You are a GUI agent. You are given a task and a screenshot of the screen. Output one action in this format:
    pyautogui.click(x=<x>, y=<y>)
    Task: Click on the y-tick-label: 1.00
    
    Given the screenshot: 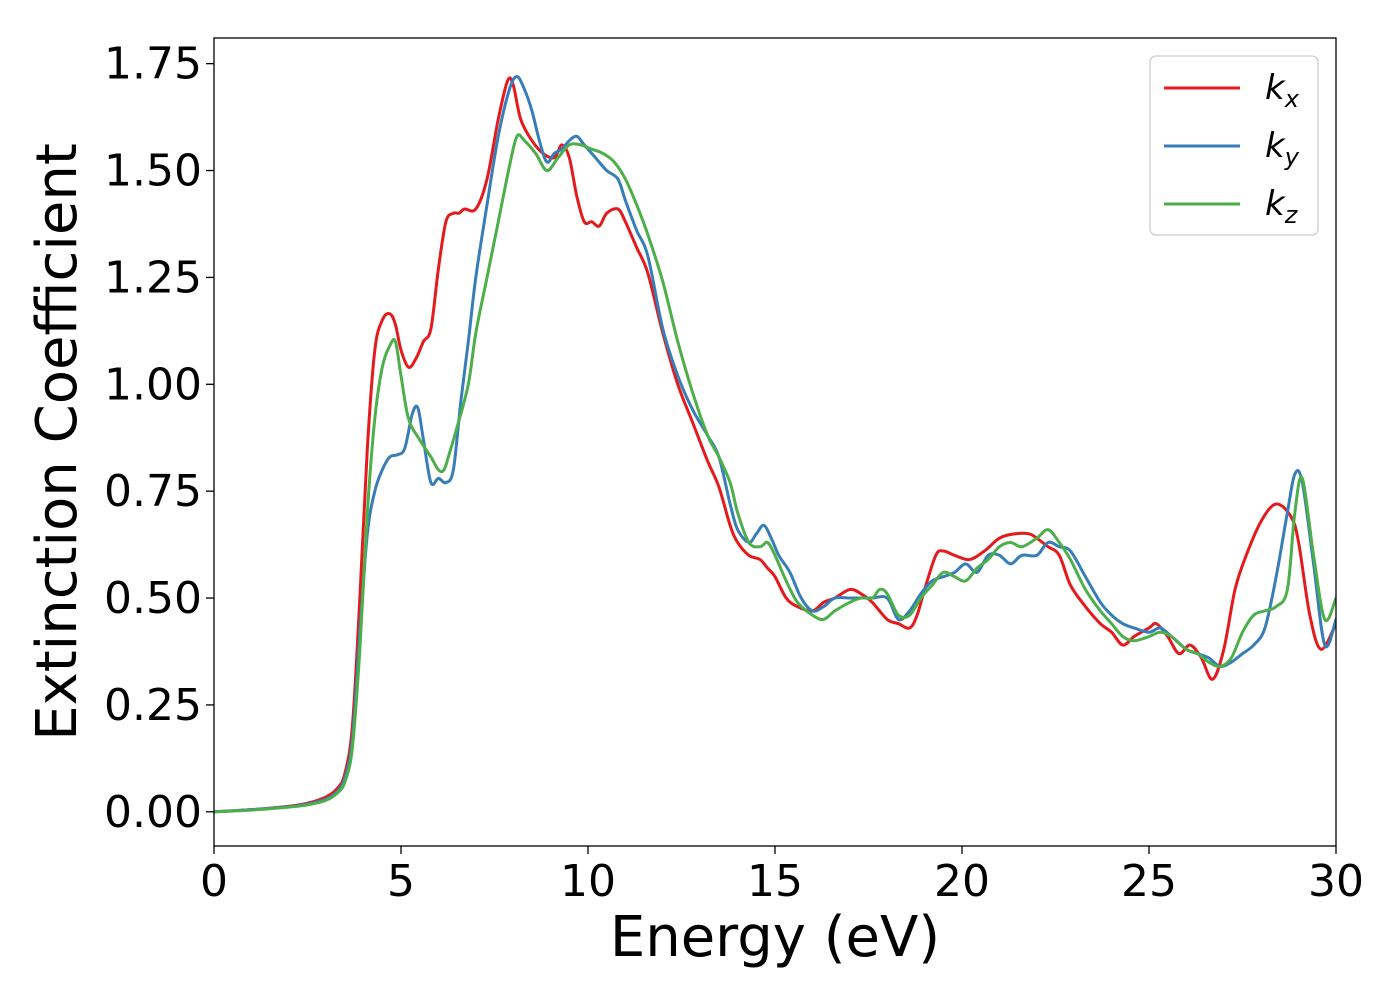 What is the action you would take?
    pyautogui.click(x=153, y=384)
    